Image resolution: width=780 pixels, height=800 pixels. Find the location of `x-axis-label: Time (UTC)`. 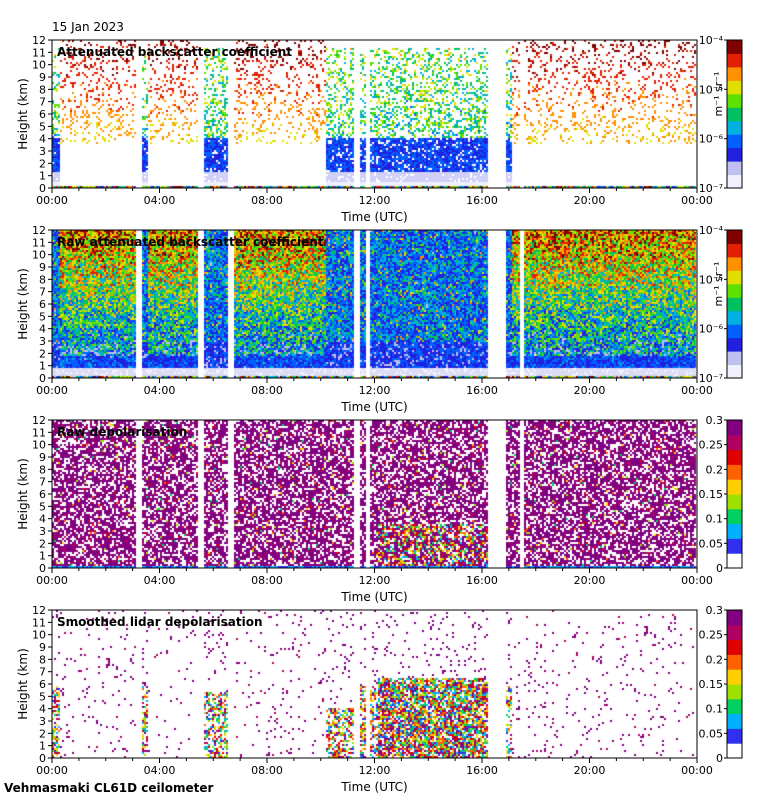

x-axis-label: Time (UTC) is located at coordinates (373, 217).